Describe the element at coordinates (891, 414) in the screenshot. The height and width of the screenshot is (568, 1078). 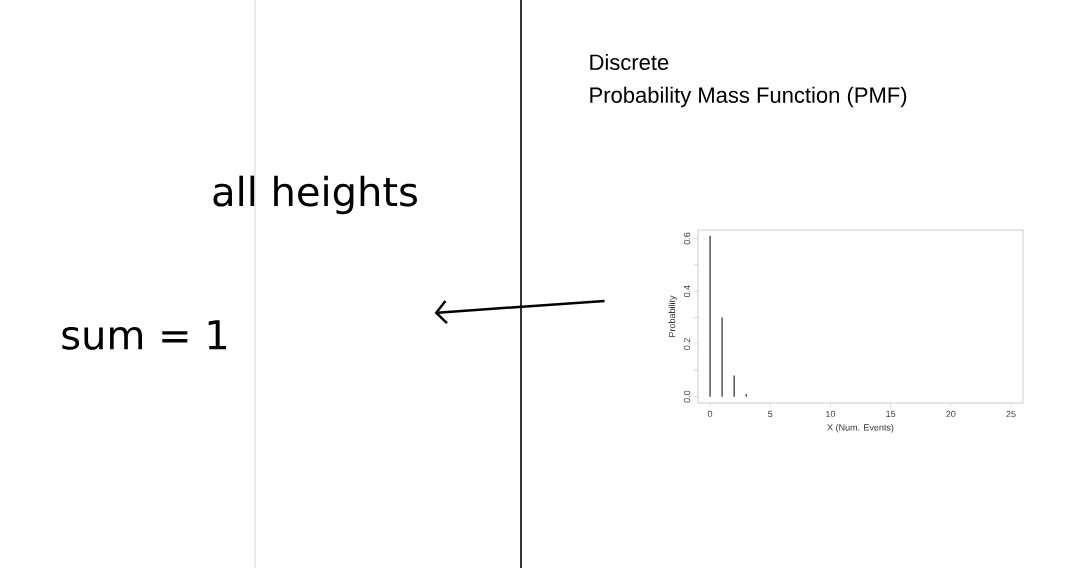
I see `x-tick-label: 15` at that location.